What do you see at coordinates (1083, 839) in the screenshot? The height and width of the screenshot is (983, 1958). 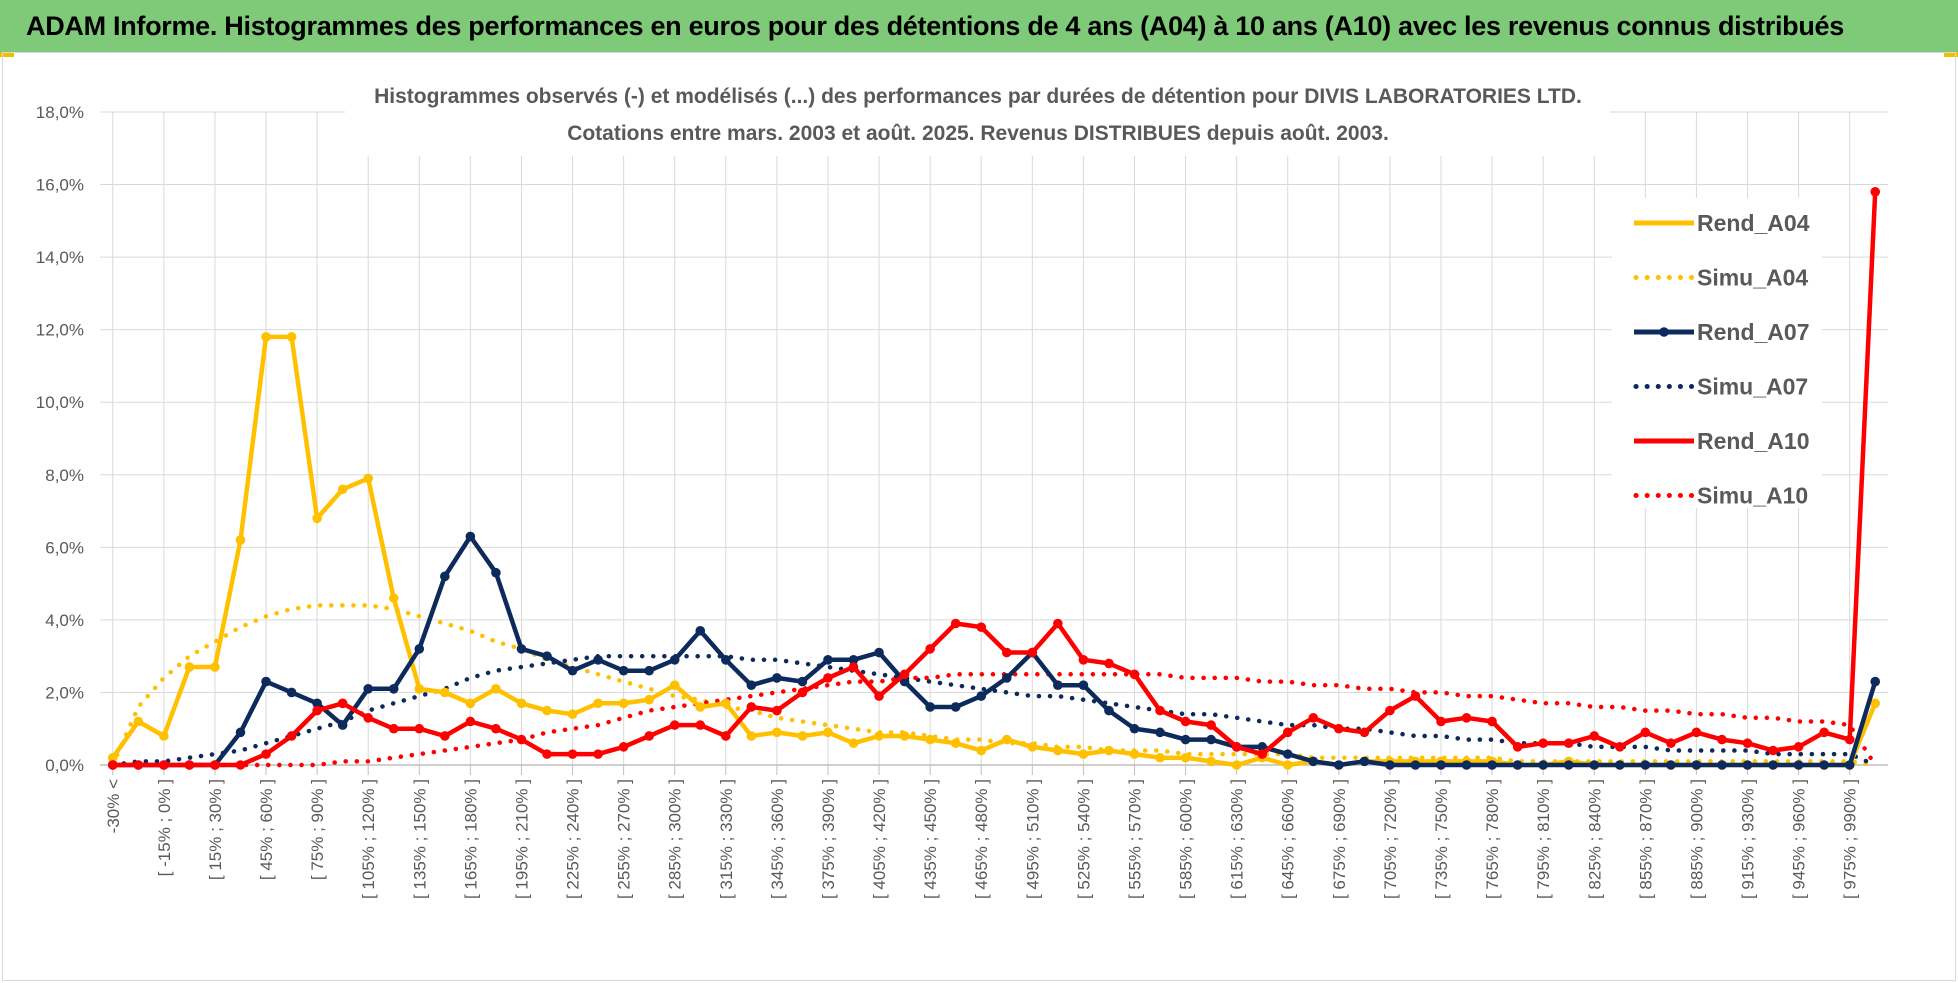 I see `x-tick-label: [ 525% ; 540% ]` at bounding box center [1083, 839].